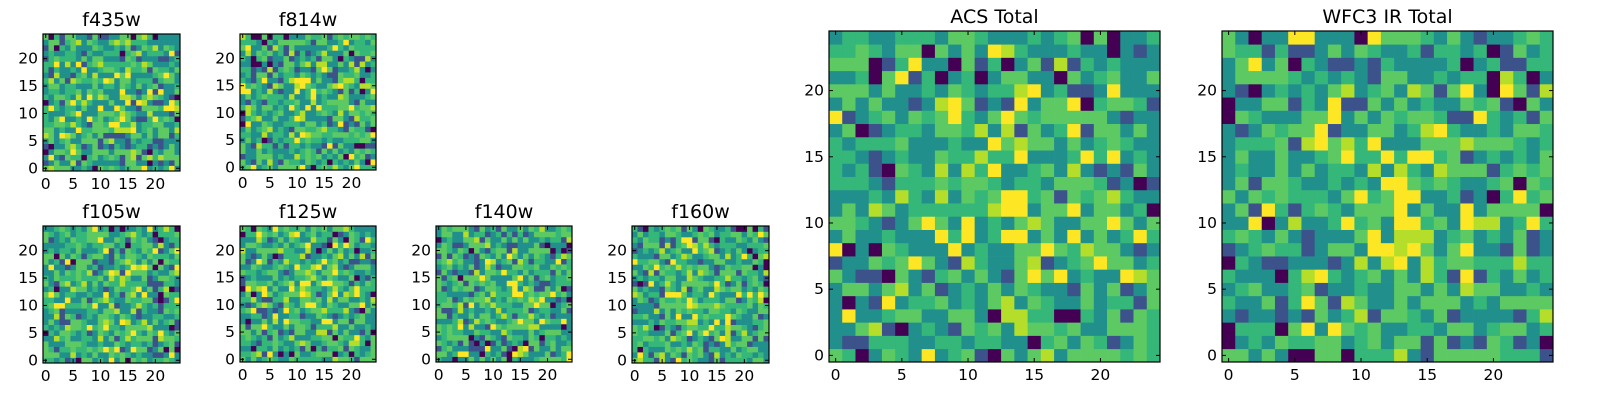 The image size is (1600, 400). What do you see at coordinates (111, 102) in the screenshot?
I see `axes-frame` at bounding box center [111, 102].